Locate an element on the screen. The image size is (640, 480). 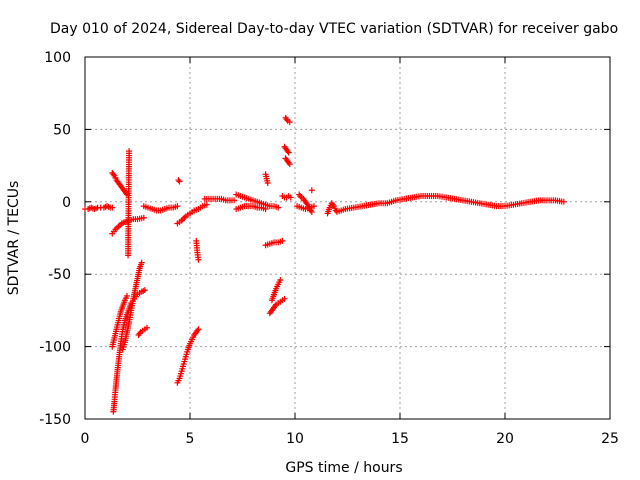
x-tick-label: 25 is located at coordinates (610, 439).